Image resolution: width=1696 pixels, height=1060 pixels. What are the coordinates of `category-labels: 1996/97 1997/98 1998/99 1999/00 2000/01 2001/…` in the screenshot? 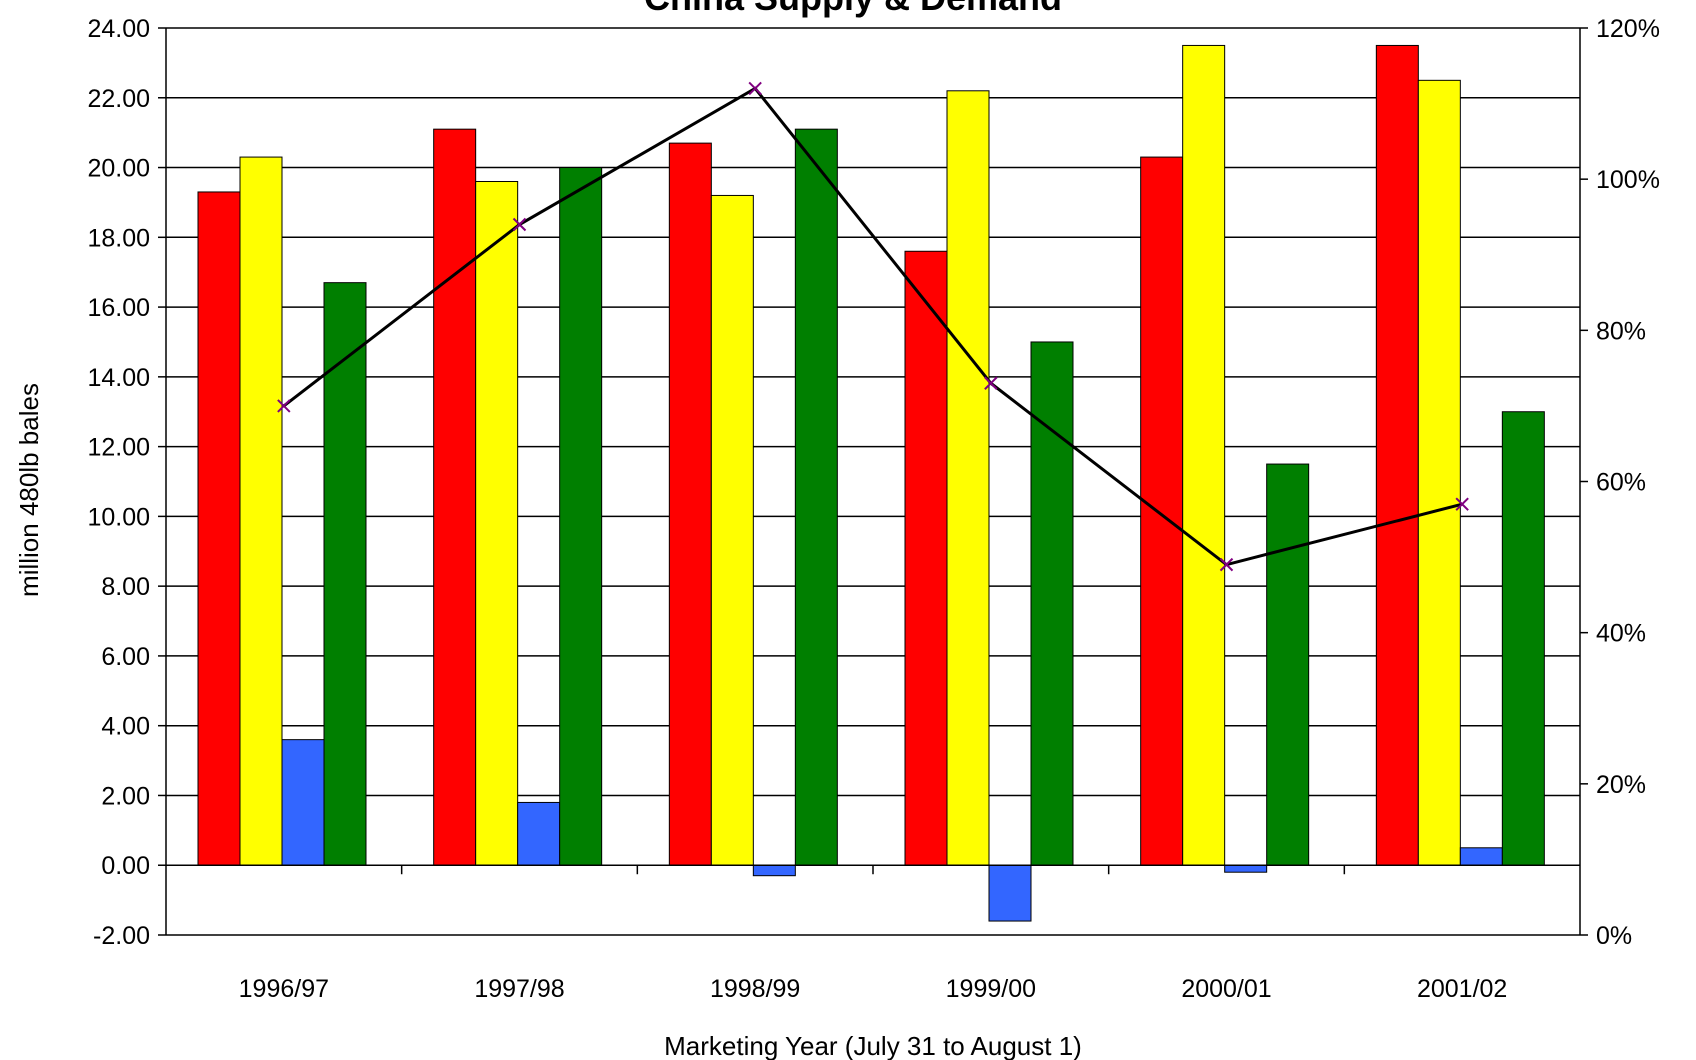 It's located at (873, 989).